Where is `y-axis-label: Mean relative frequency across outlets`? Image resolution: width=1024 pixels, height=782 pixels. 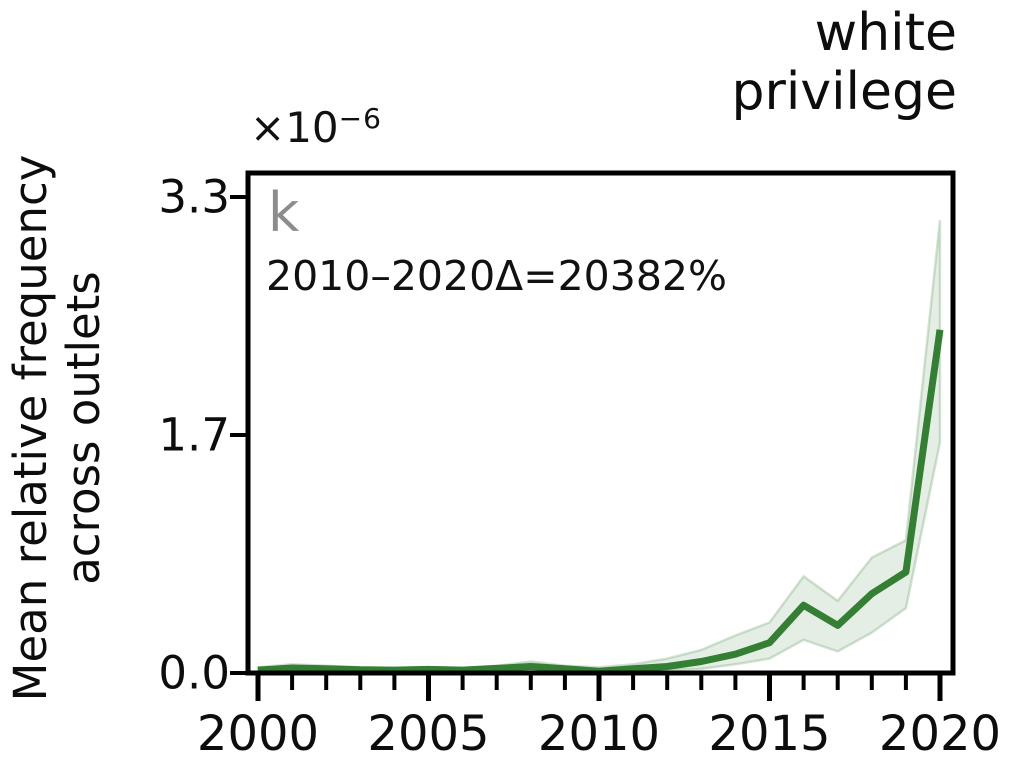
y-axis-label: Mean relative frequency across outlets is located at coordinates (57, 428).